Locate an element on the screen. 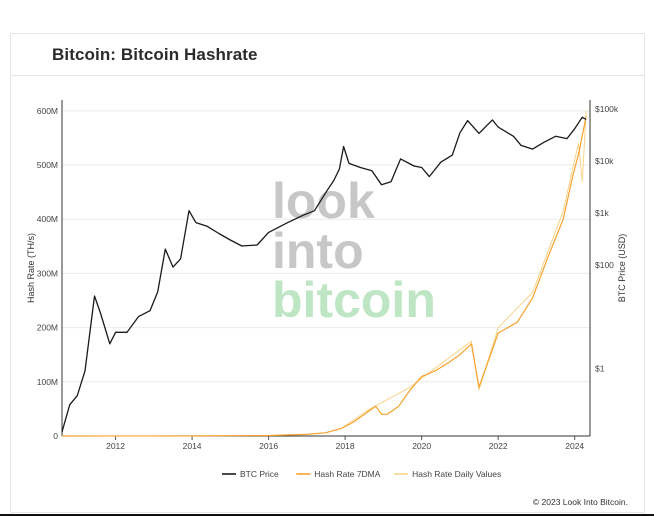 This screenshot has height=516, width=654. watermark-bitcoin: bitcoin is located at coordinates (354, 300).